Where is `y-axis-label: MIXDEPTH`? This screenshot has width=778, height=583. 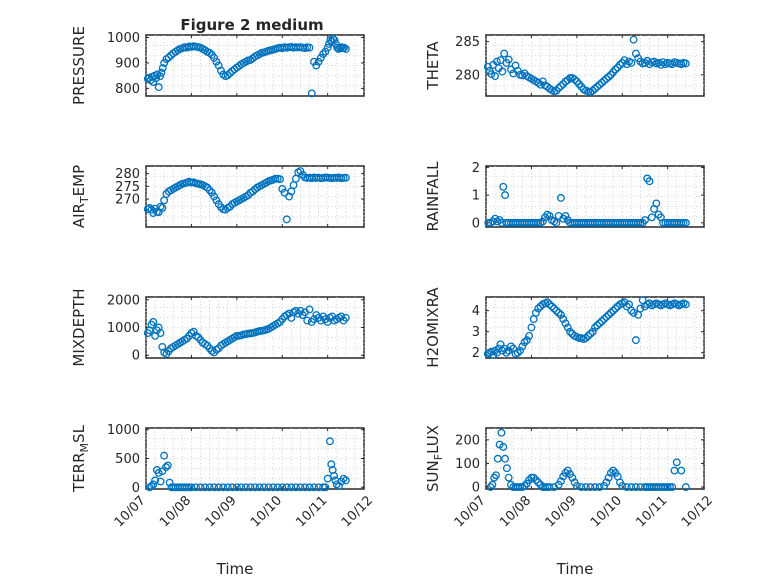
y-axis-label: MIXDEPTH is located at coordinates (79, 327).